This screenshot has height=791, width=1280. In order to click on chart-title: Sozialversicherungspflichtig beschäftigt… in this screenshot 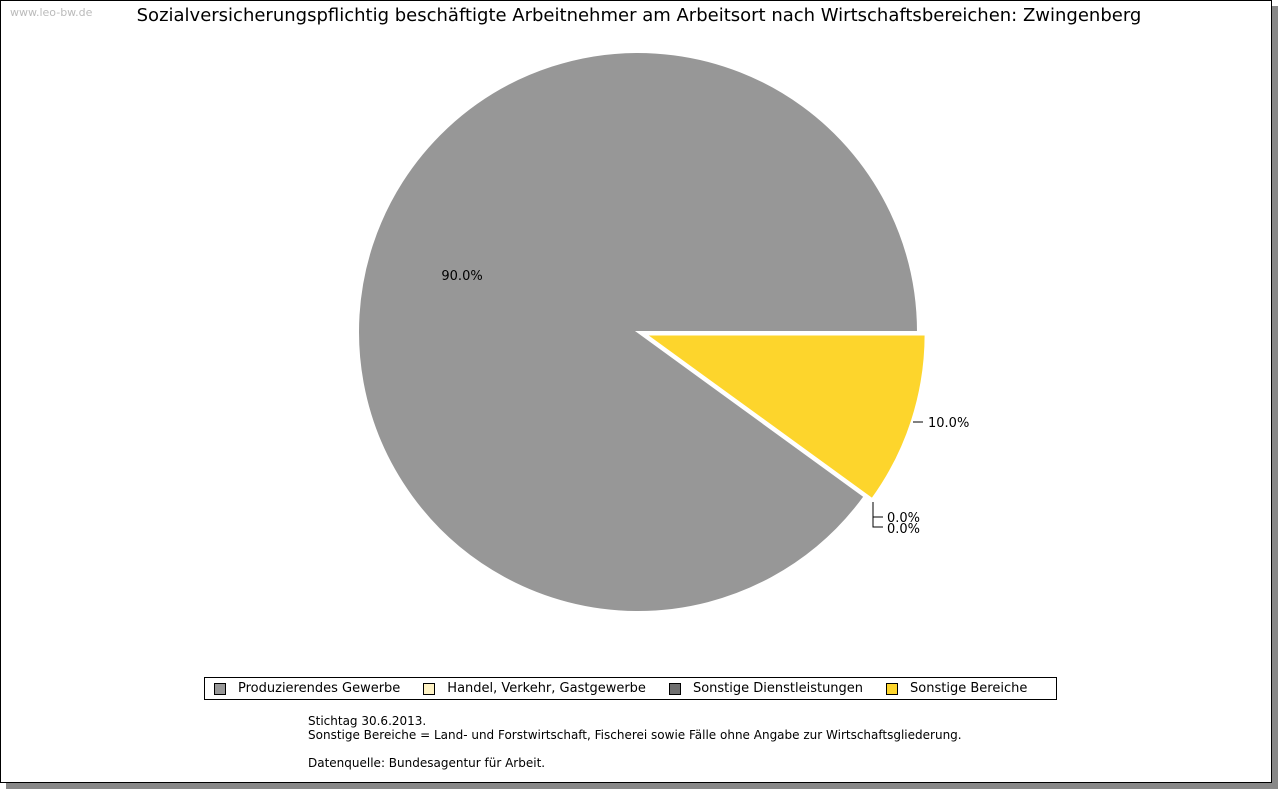, I will do `click(639, 15)`.